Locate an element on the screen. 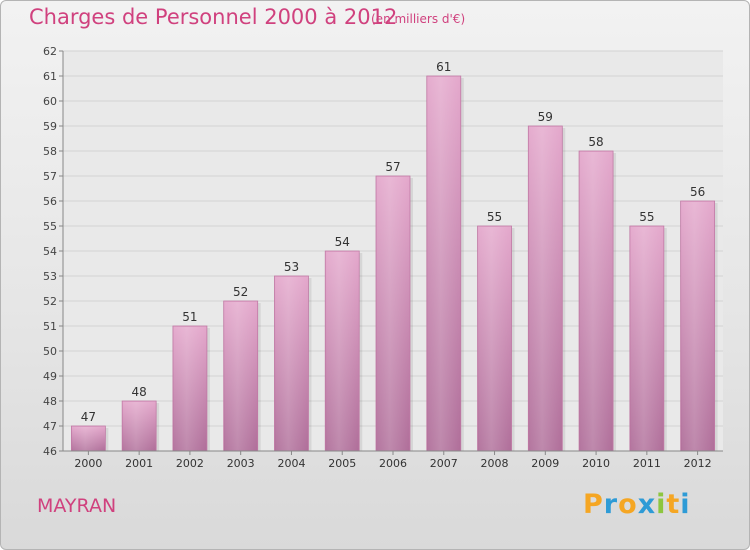 This screenshot has height=550, width=750. x-tick-label: 2012 is located at coordinates (698, 463).